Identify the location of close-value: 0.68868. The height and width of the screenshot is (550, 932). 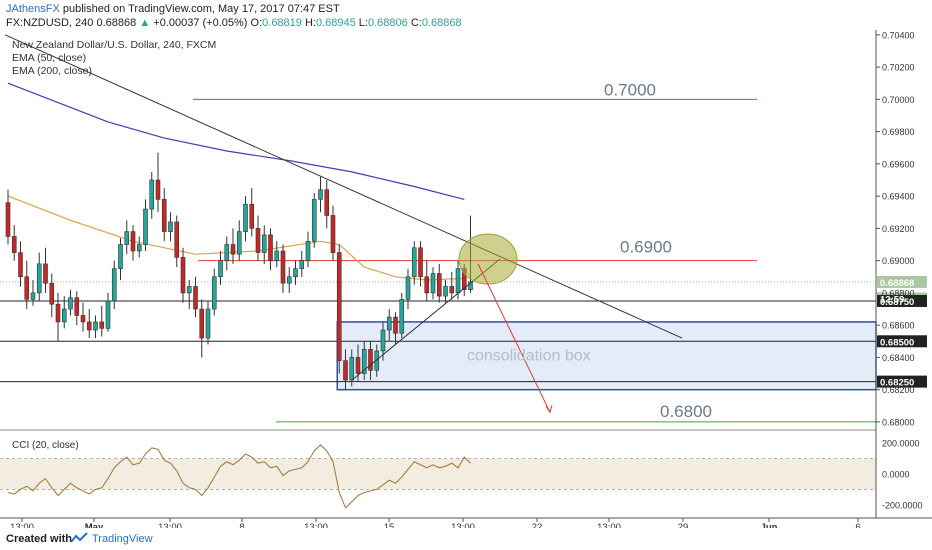
(441, 23).